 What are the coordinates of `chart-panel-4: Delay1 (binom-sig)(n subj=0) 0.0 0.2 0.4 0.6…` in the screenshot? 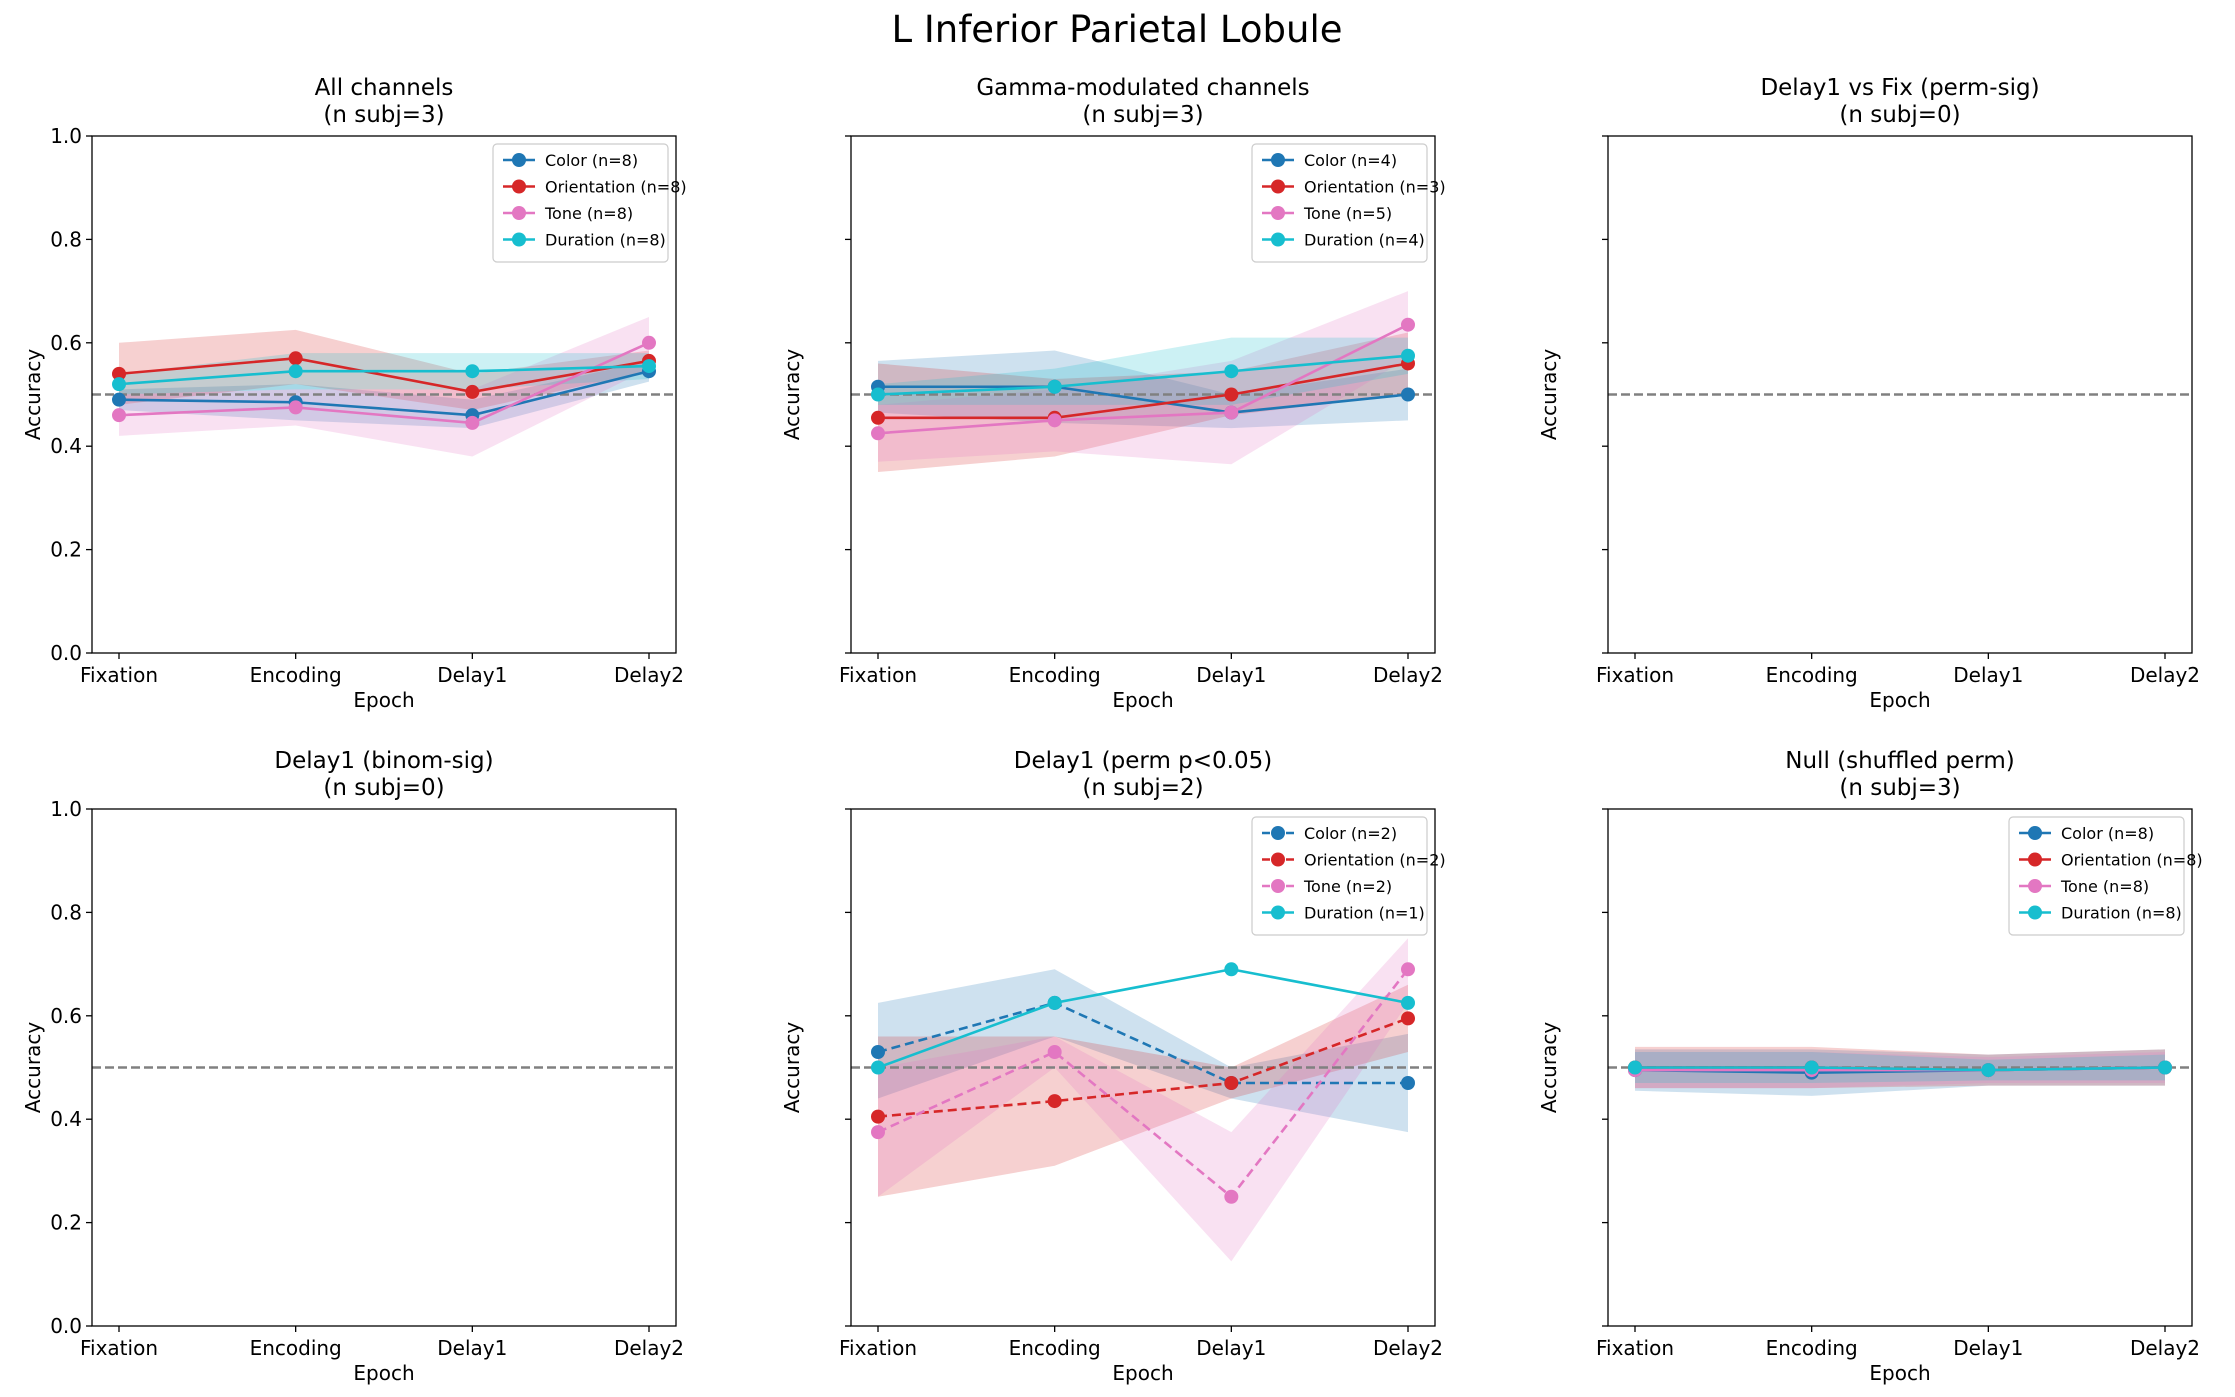 It's located at (352, 1066).